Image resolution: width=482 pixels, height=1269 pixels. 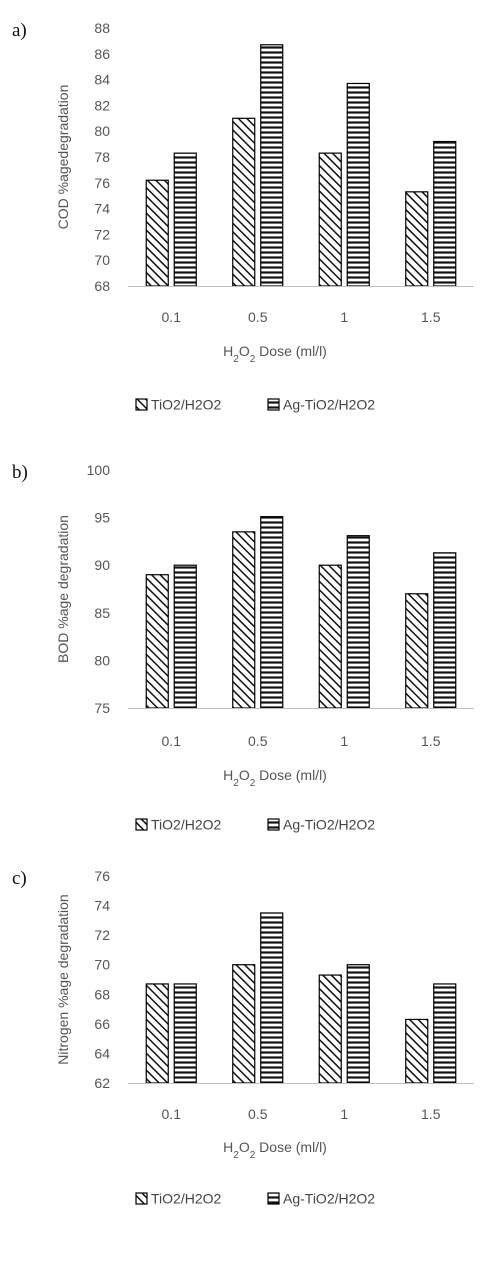 I want to click on panel-label: c), so click(x=19, y=878).